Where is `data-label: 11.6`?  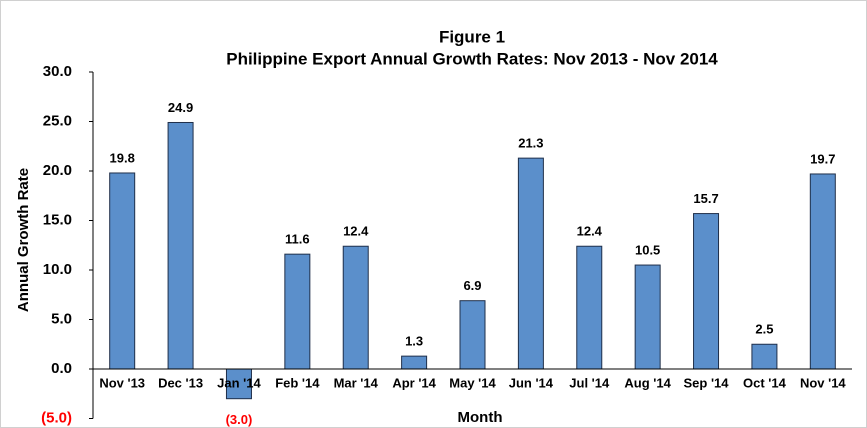 data-label: 11.6 is located at coordinates (297, 239).